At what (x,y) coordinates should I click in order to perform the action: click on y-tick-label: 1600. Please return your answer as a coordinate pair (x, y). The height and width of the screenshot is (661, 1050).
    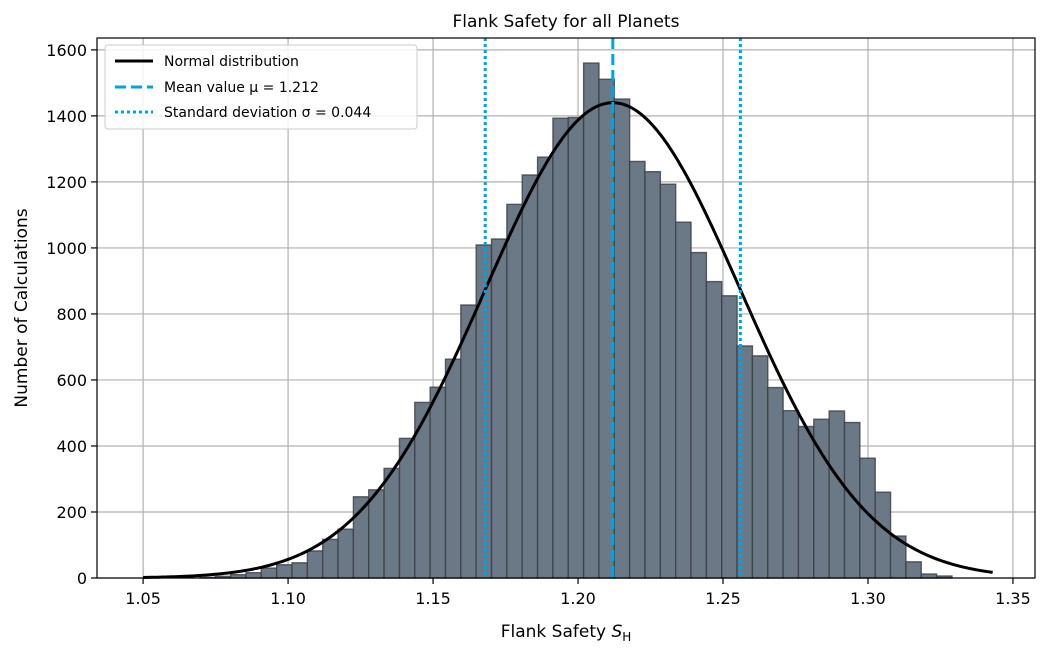
    Looking at the image, I should click on (66, 50).